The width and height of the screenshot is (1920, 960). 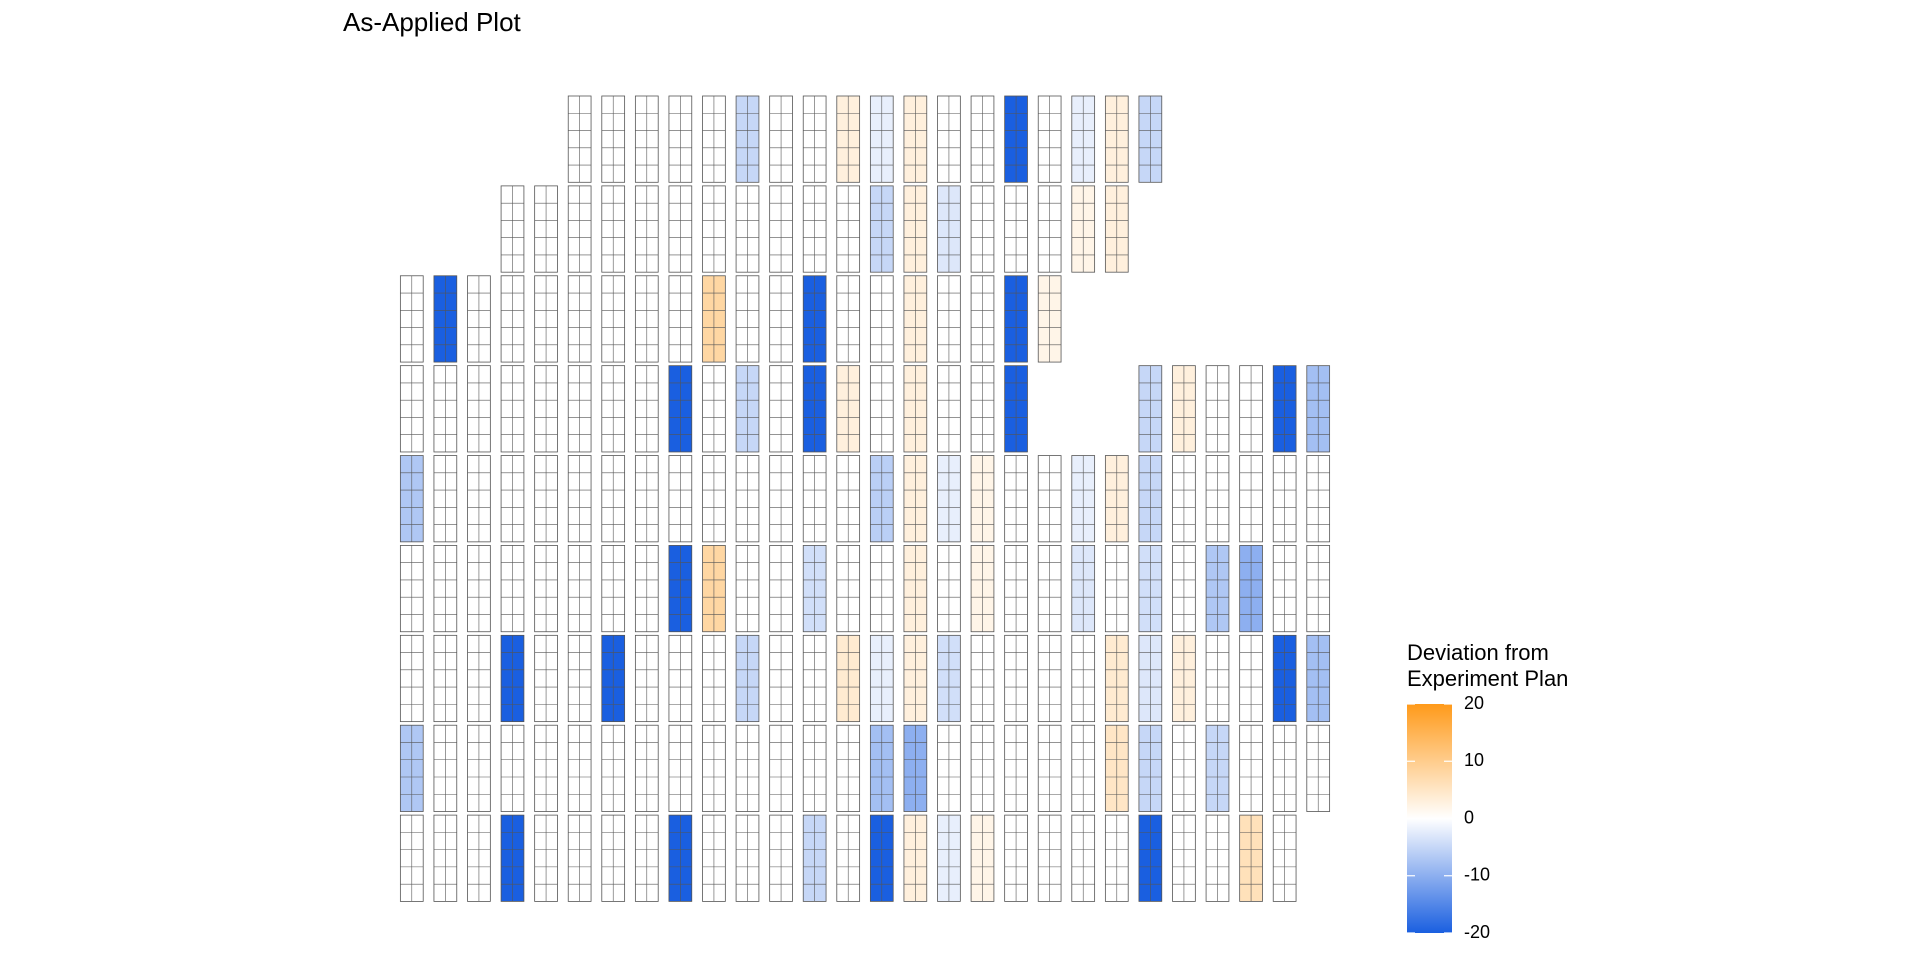 What do you see at coordinates (1469, 817) in the screenshot?
I see `colorbar-tick-label: 0` at bounding box center [1469, 817].